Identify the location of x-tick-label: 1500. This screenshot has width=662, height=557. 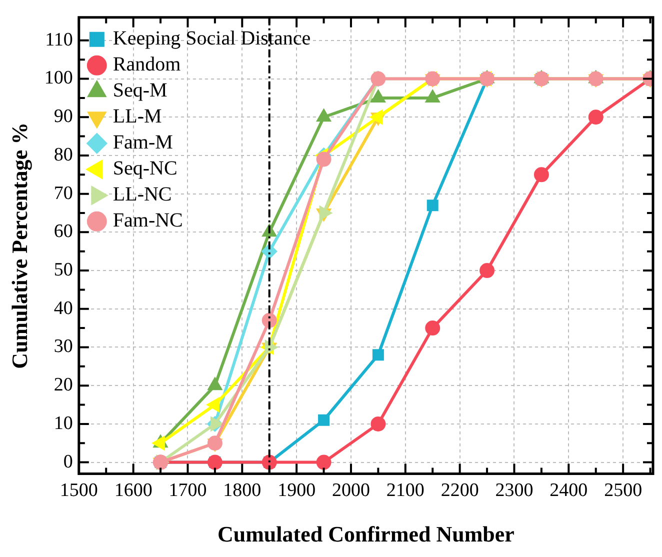
(79, 491).